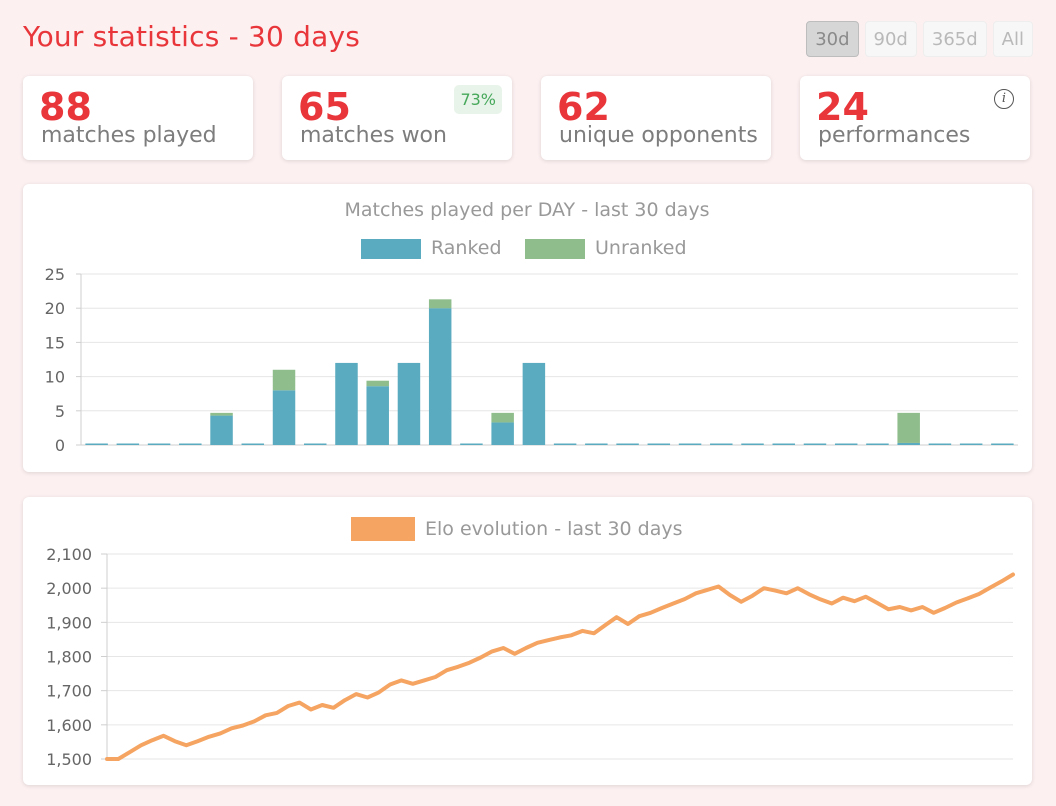 This screenshot has width=1056, height=806. I want to click on info-icon: i, so click(1004, 99).